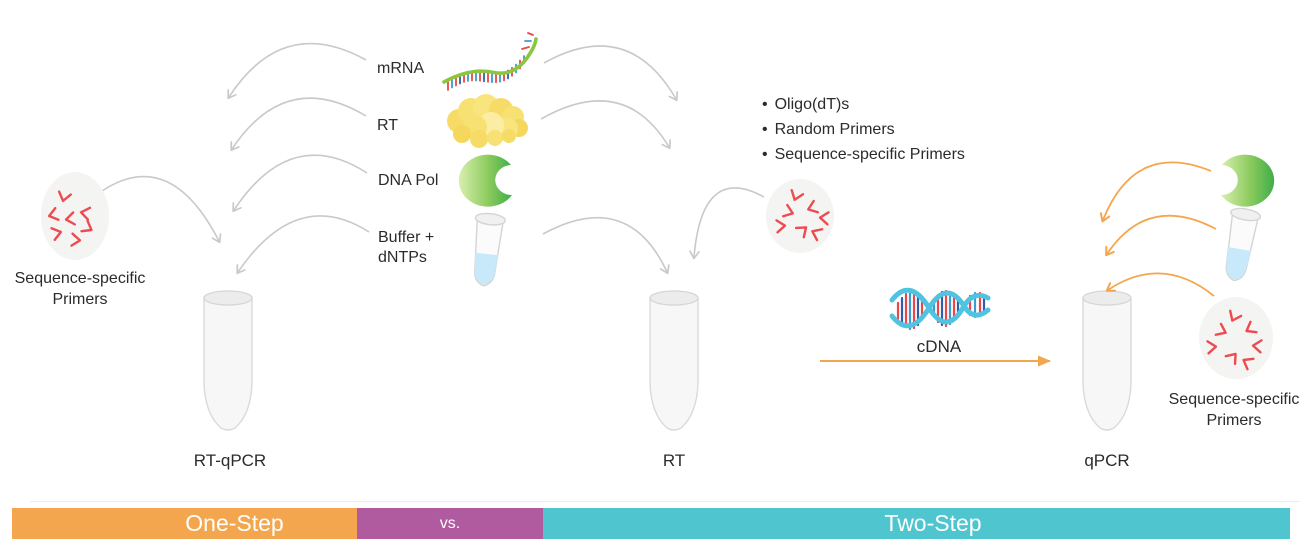 The width and height of the screenshot is (1313, 545). I want to click on dna-pol-label: DNA Pol, so click(408, 180).